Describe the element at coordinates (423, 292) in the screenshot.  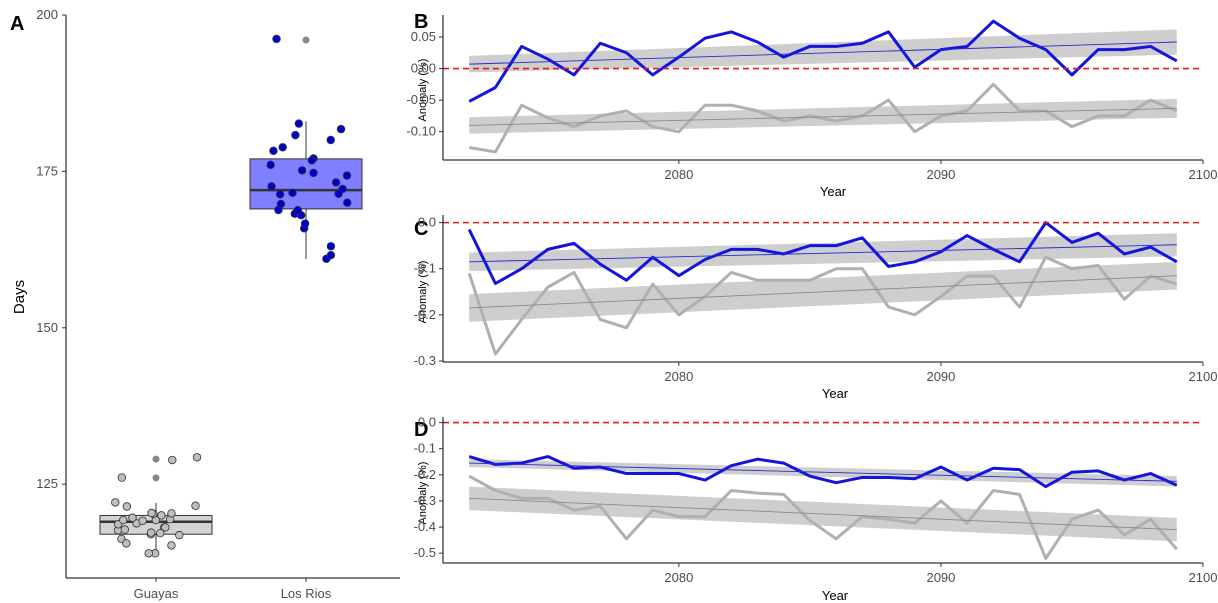
I see `panel-c-y-label: Anomaly (%)` at that location.